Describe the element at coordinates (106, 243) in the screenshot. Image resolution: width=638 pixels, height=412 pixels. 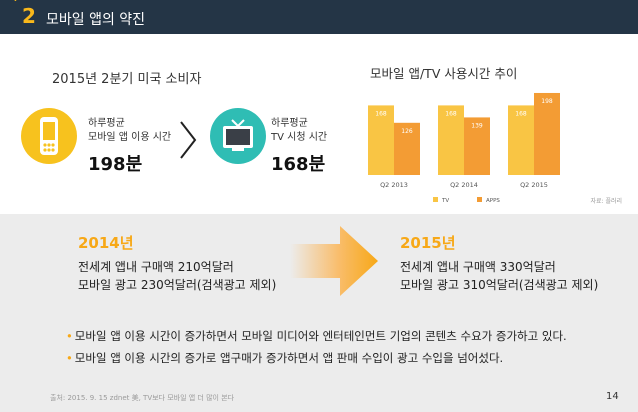
I see `year-2014-heading: 2014년` at that location.